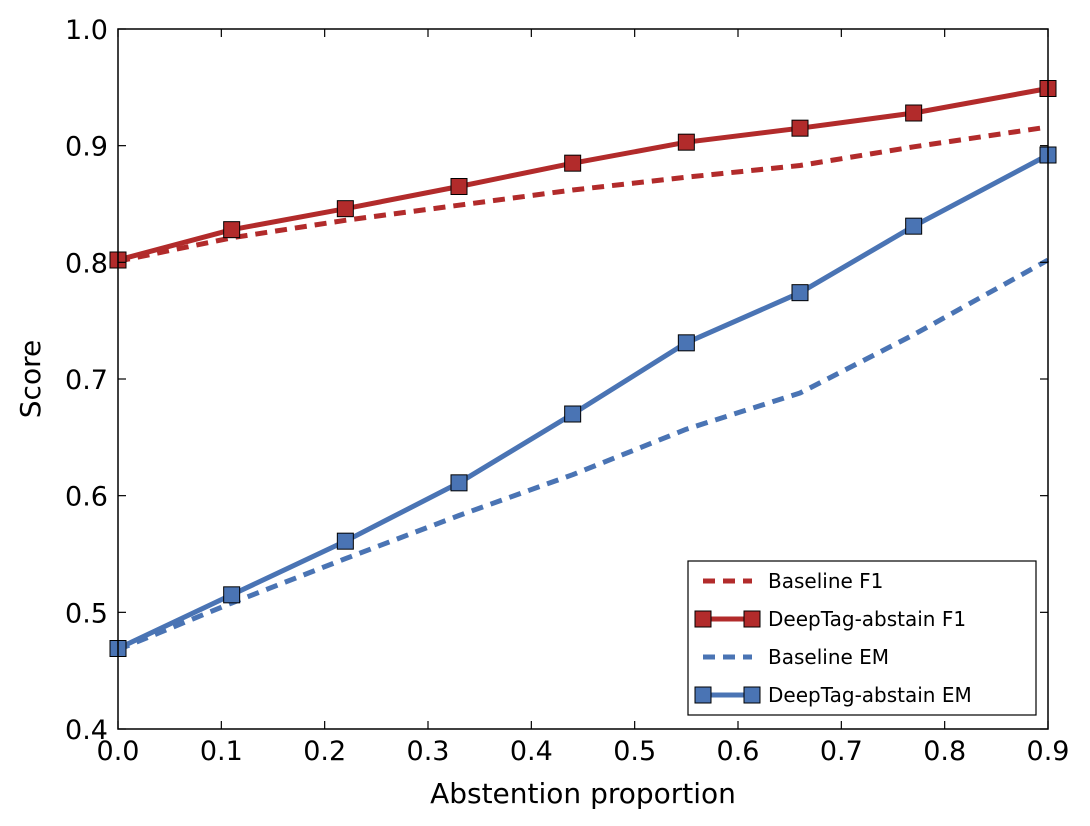  I want to click on y-tick-label: 0.5, so click(86, 613).